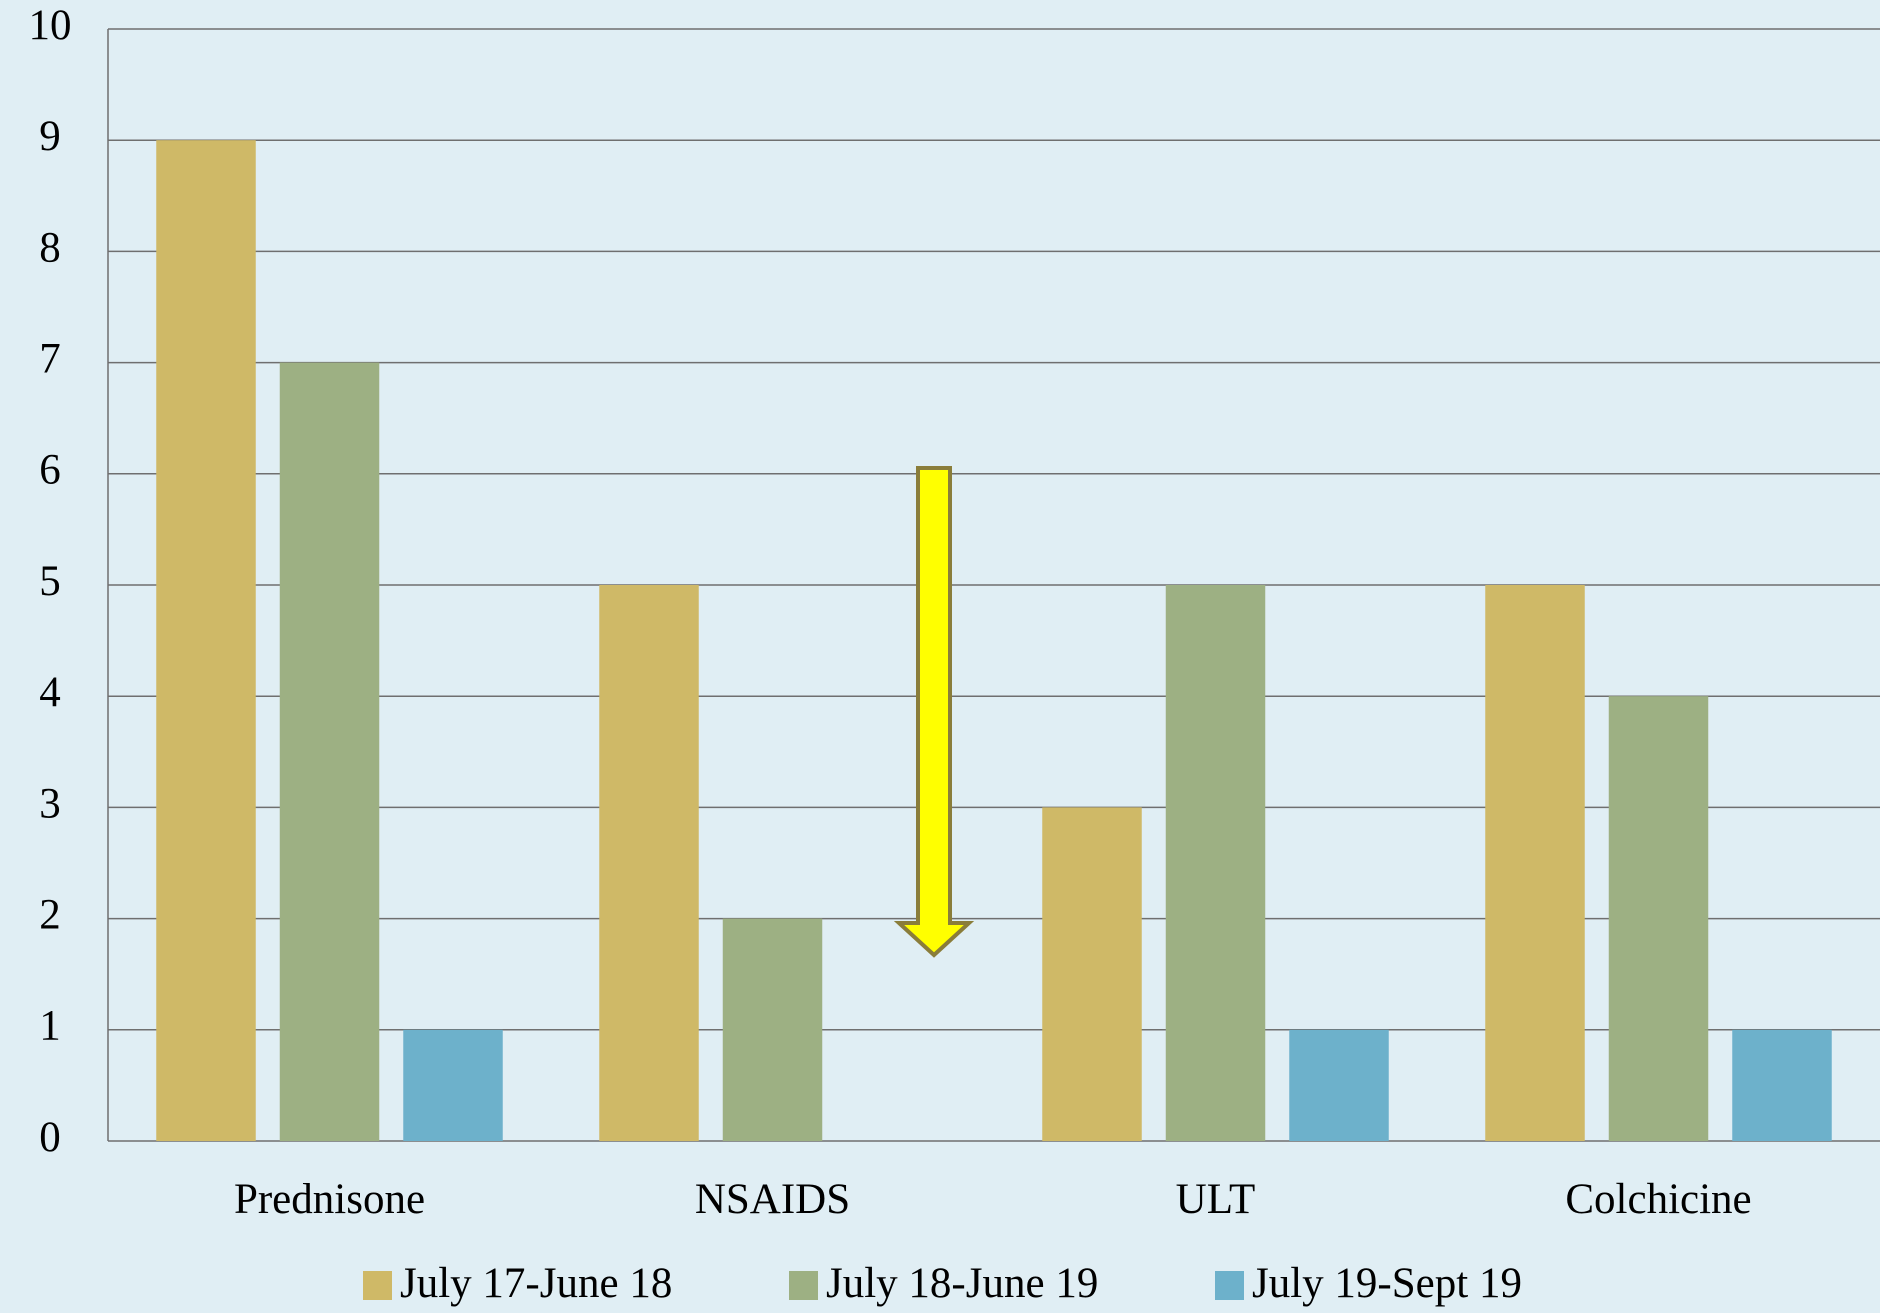 This screenshot has width=1880, height=1313. Describe the element at coordinates (50, 914) in the screenshot. I see `y-tick-label: 2` at that location.